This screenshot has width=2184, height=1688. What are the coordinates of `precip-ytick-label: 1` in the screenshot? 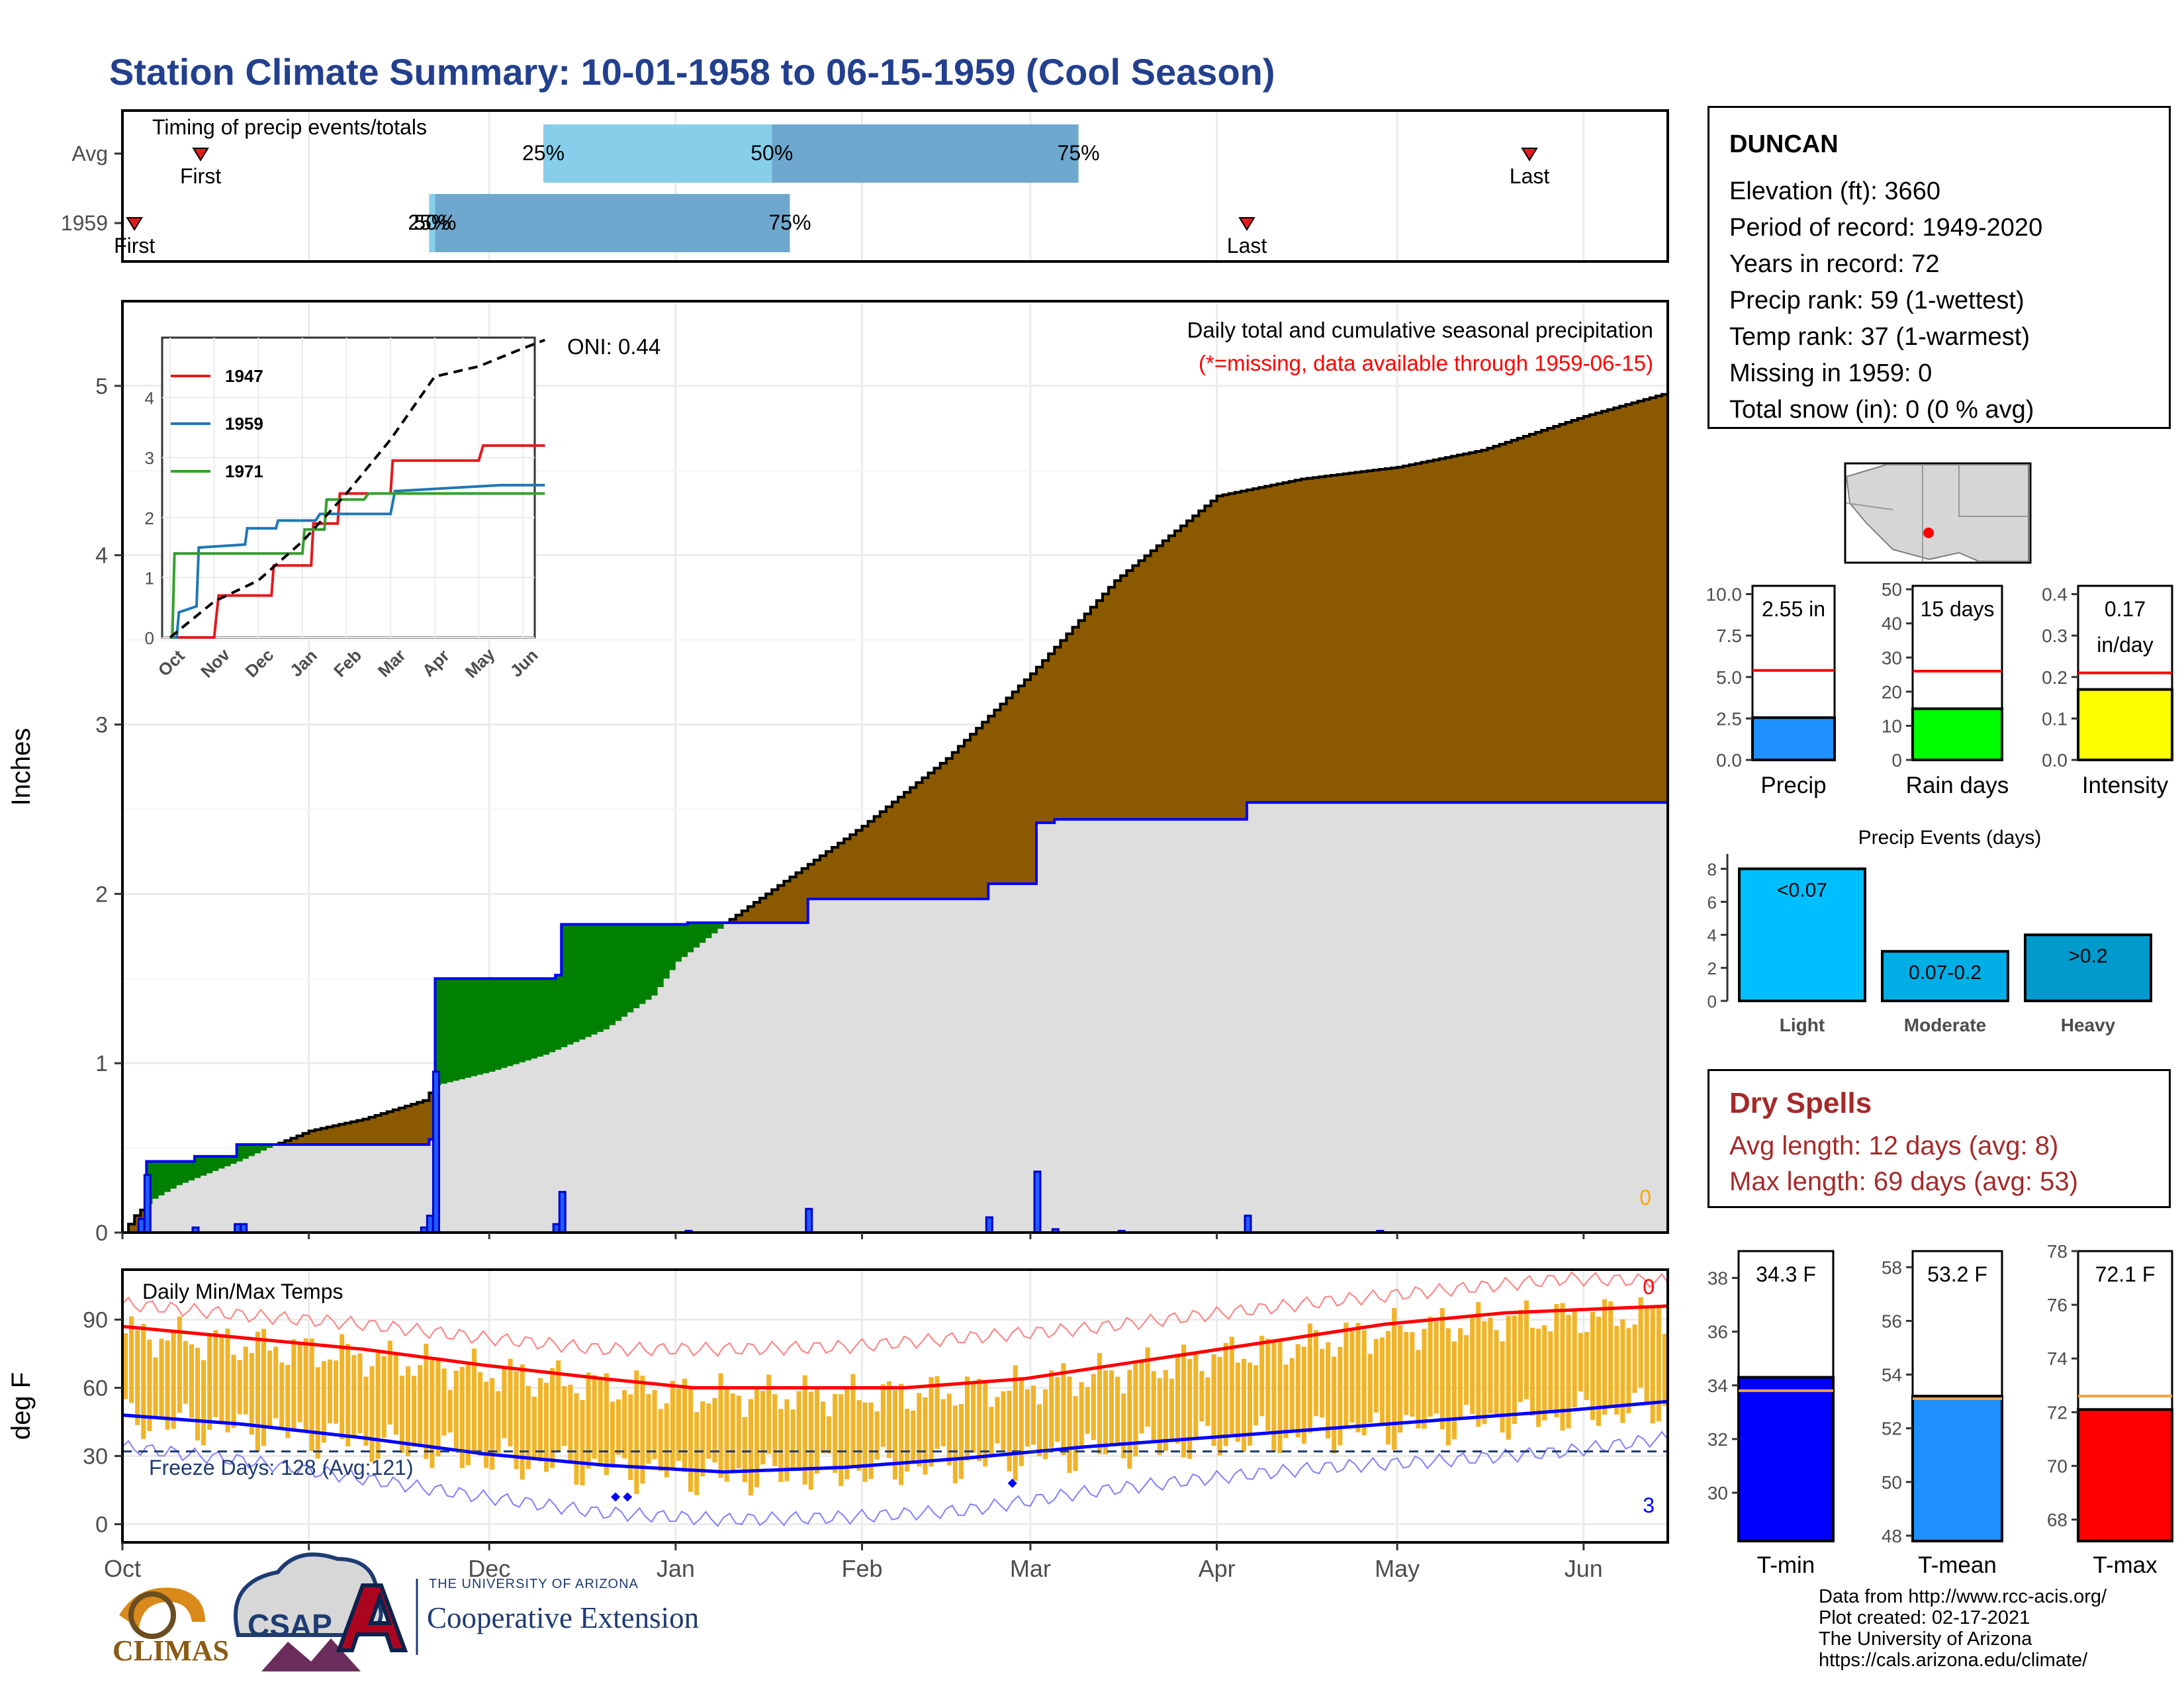 It's located at (101, 1063).